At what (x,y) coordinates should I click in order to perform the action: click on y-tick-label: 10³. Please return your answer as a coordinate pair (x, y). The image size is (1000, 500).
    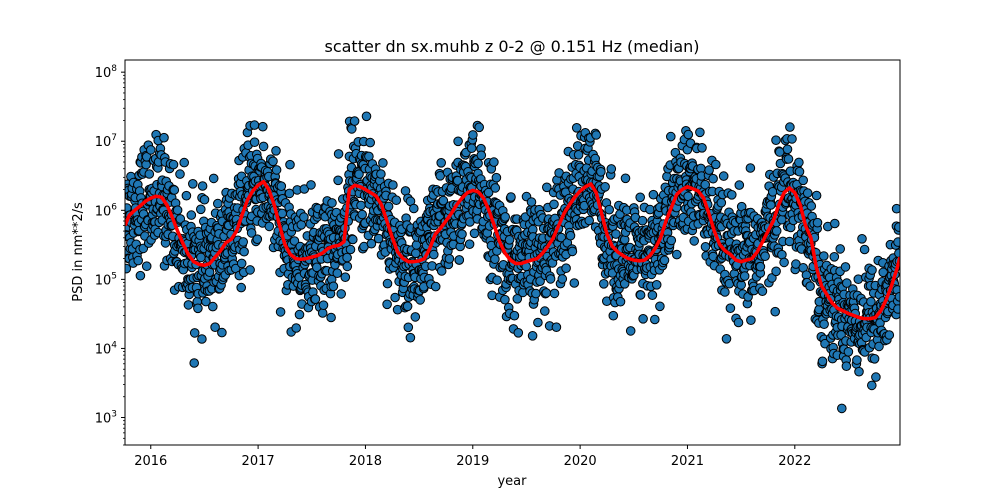
    Looking at the image, I should click on (106, 418).